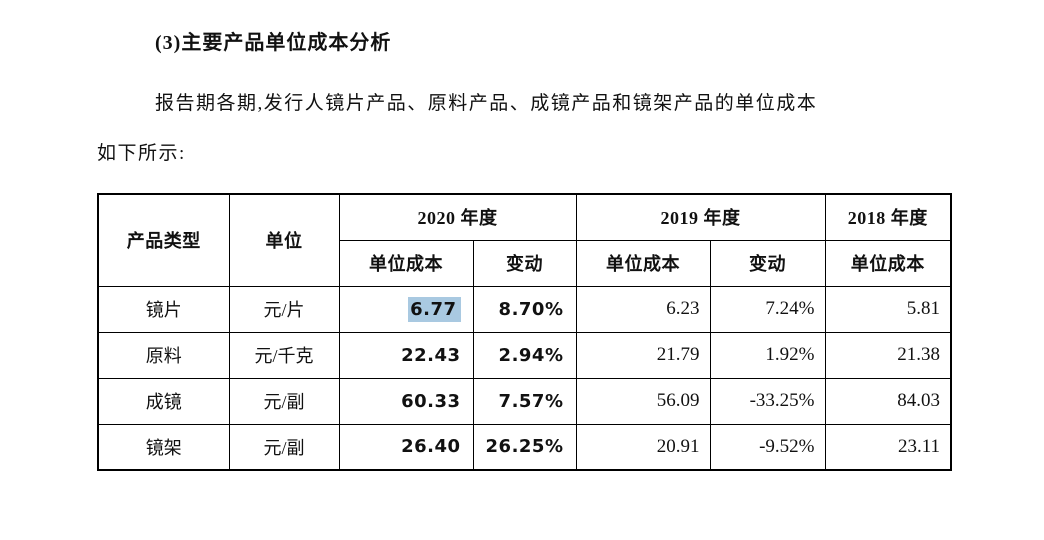  What do you see at coordinates (406, 401) in the screenshot?
I see `cell-cost-2020: 60.33` at bounding box center [406, 401].